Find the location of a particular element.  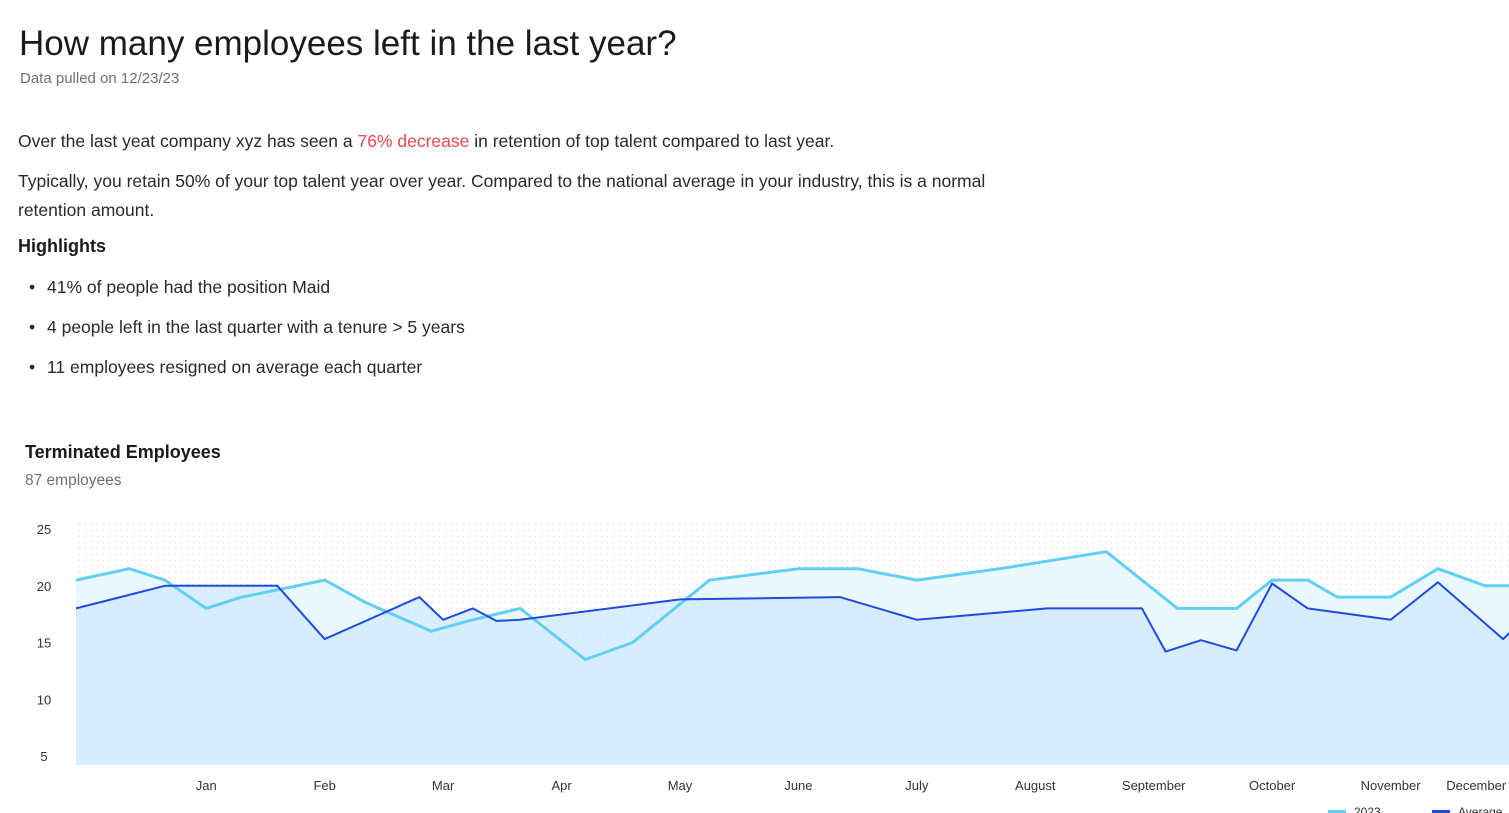

series-line-2023 is located at coordinates (792, 605).